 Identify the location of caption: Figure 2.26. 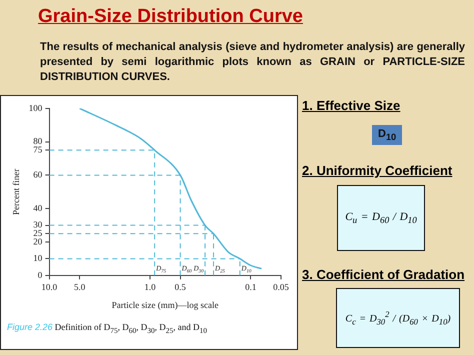
(30, 327).